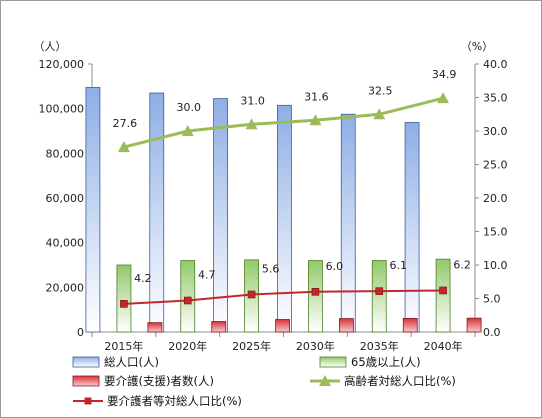 The image size is (542, 418). What do you see at coordinates (252, 100) in the screenshot?
I see `elderly-ratio-label: 31.0` at bounding box center [252, 100].